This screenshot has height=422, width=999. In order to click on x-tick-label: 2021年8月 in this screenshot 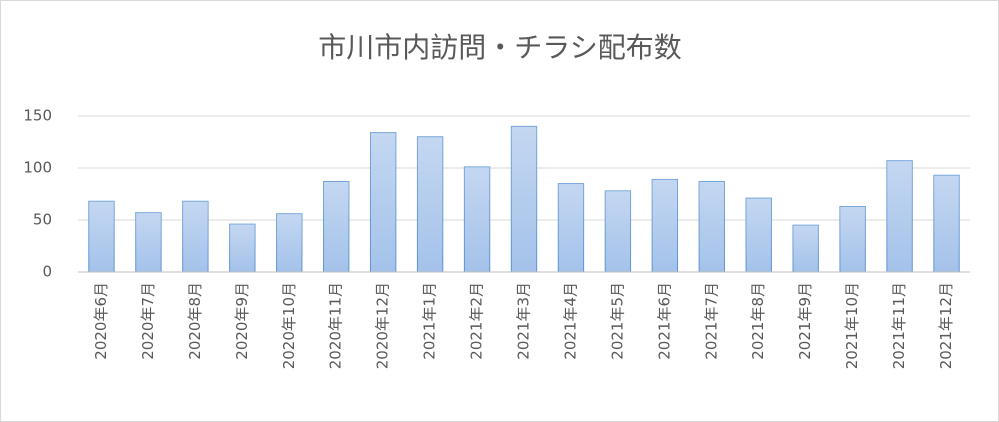, I will do `click(758, 321)`.